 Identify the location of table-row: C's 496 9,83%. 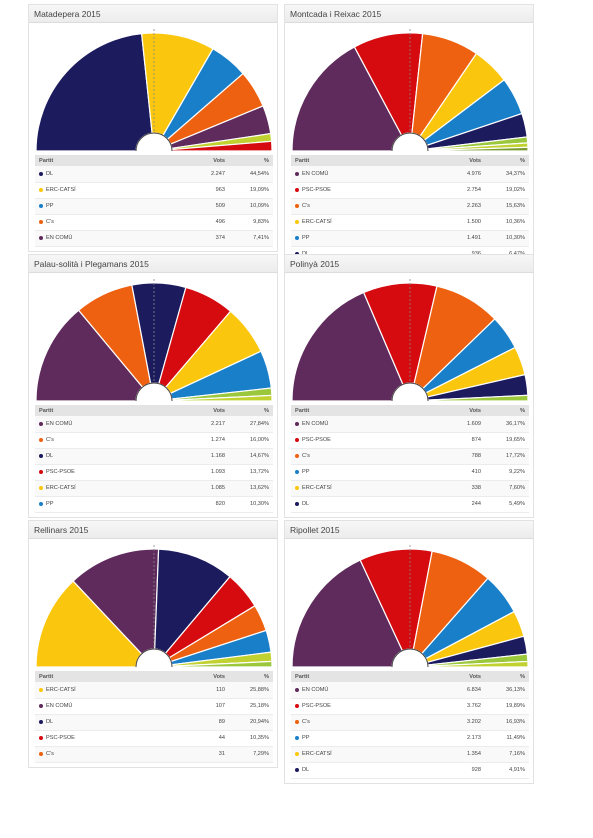
(154, 222).